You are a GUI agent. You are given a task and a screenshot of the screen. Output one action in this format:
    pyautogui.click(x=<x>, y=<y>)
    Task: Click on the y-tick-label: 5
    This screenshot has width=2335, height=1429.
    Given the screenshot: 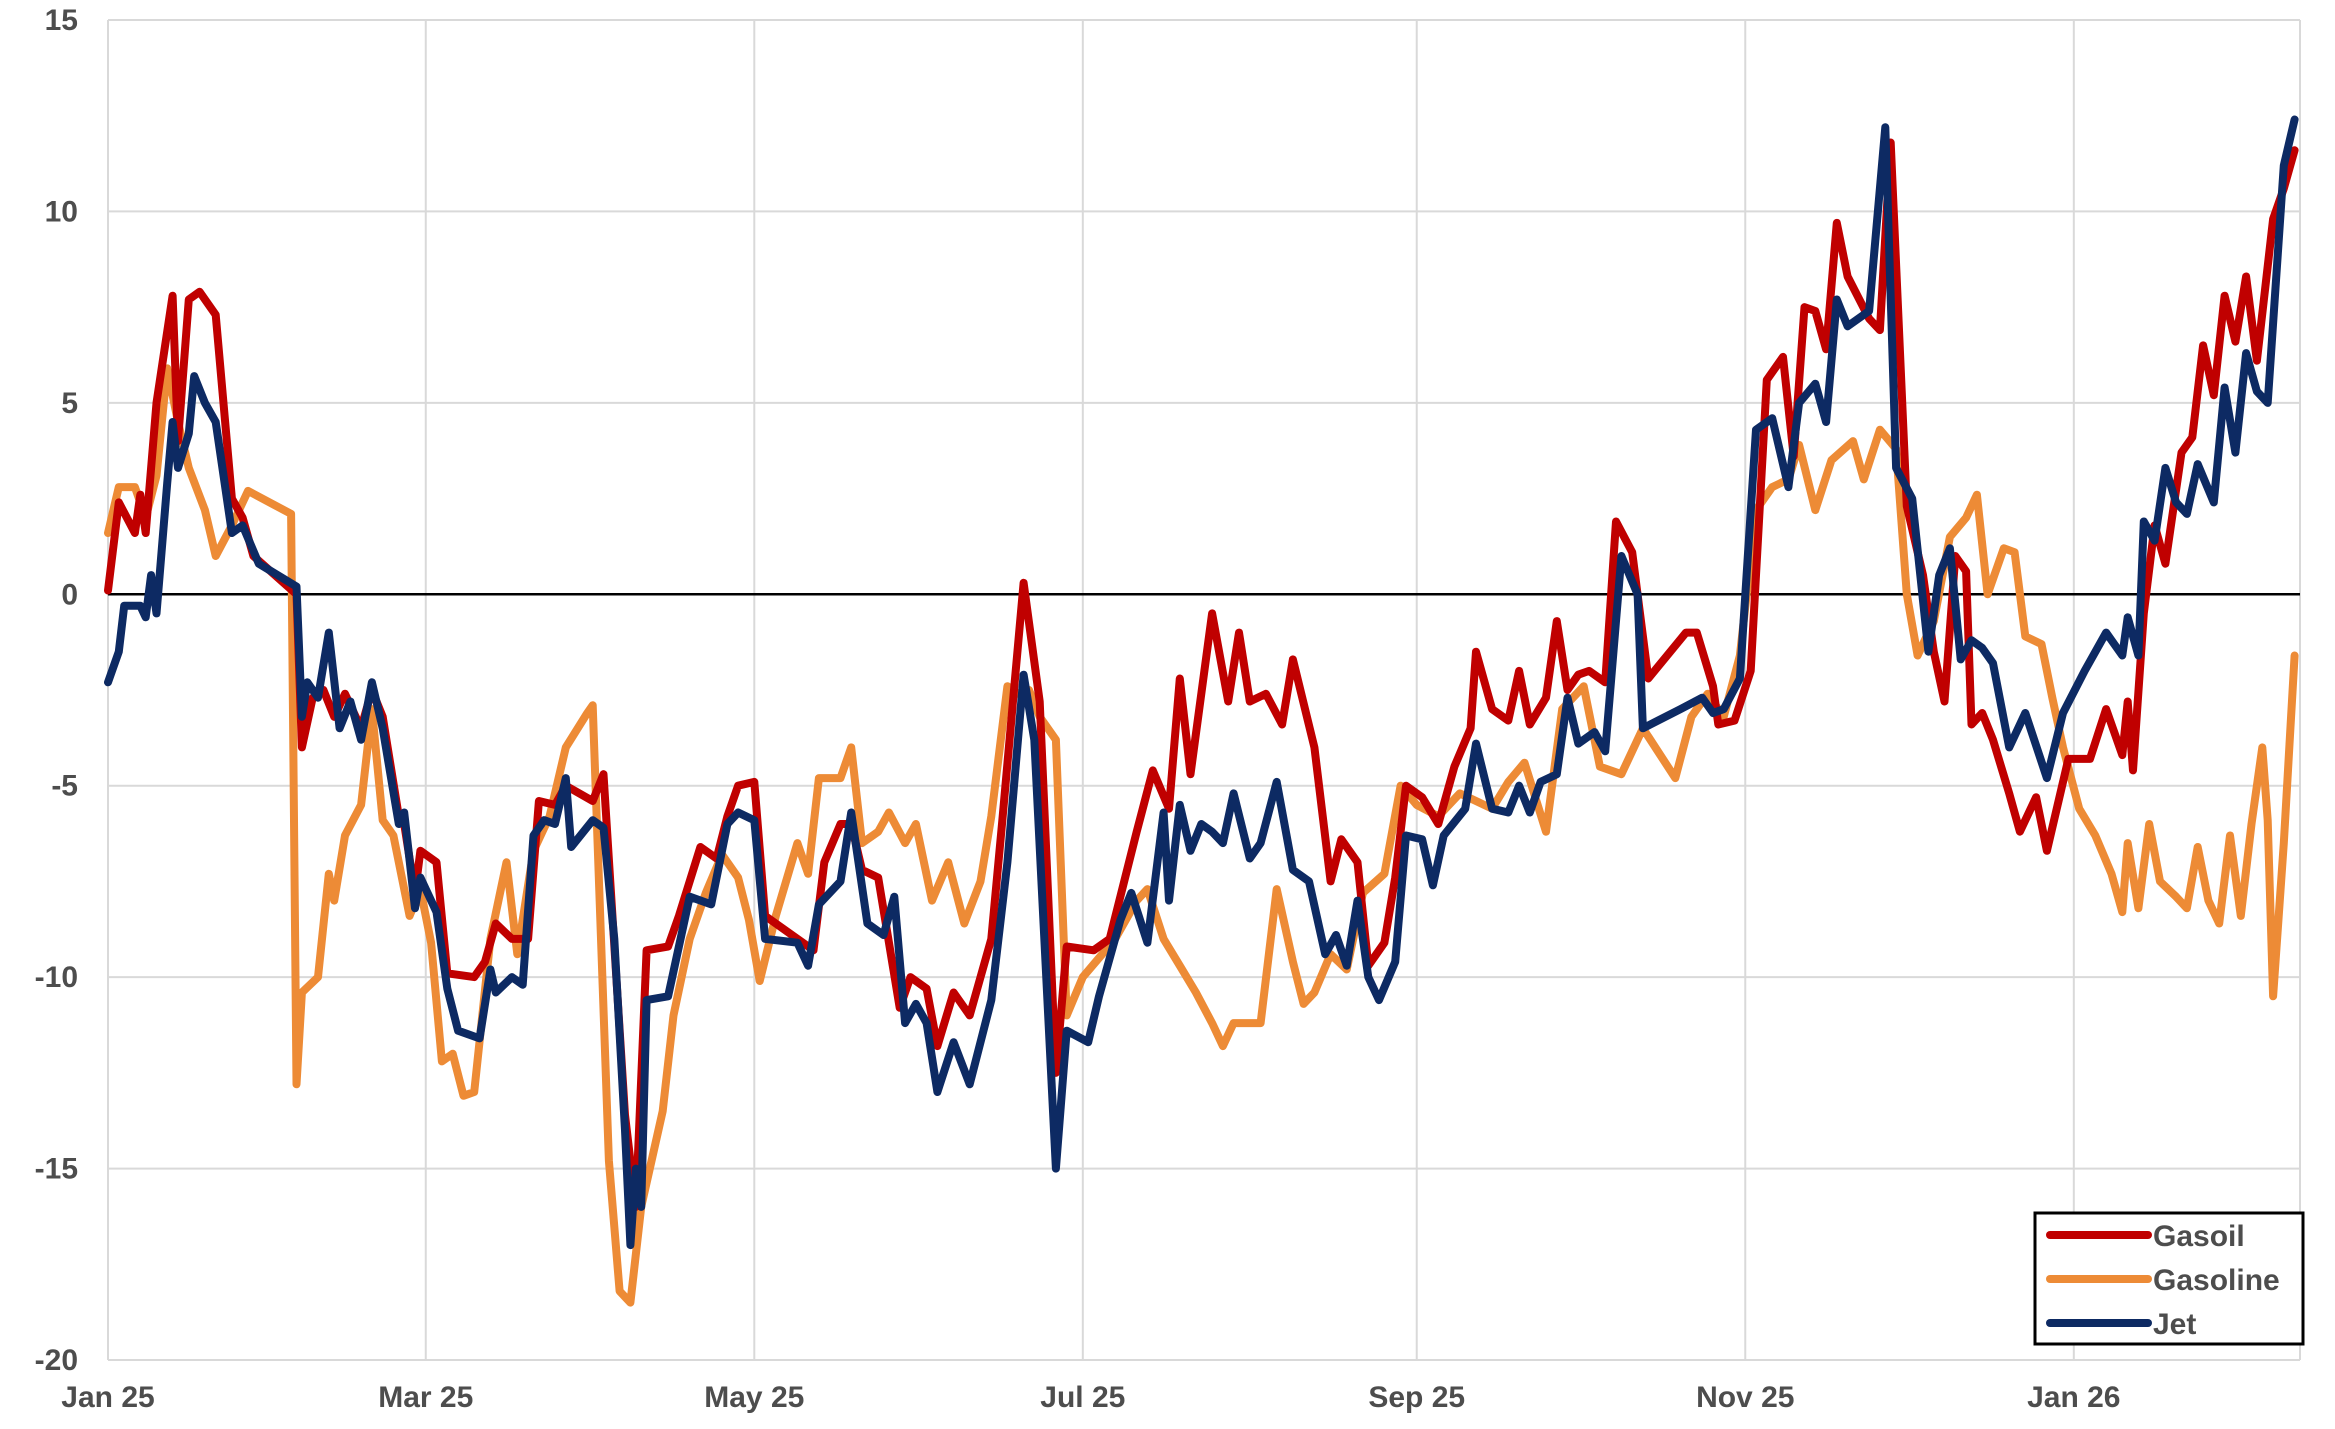 What is the action you would take?
    pyautogui.click(x=69, y=403)
    